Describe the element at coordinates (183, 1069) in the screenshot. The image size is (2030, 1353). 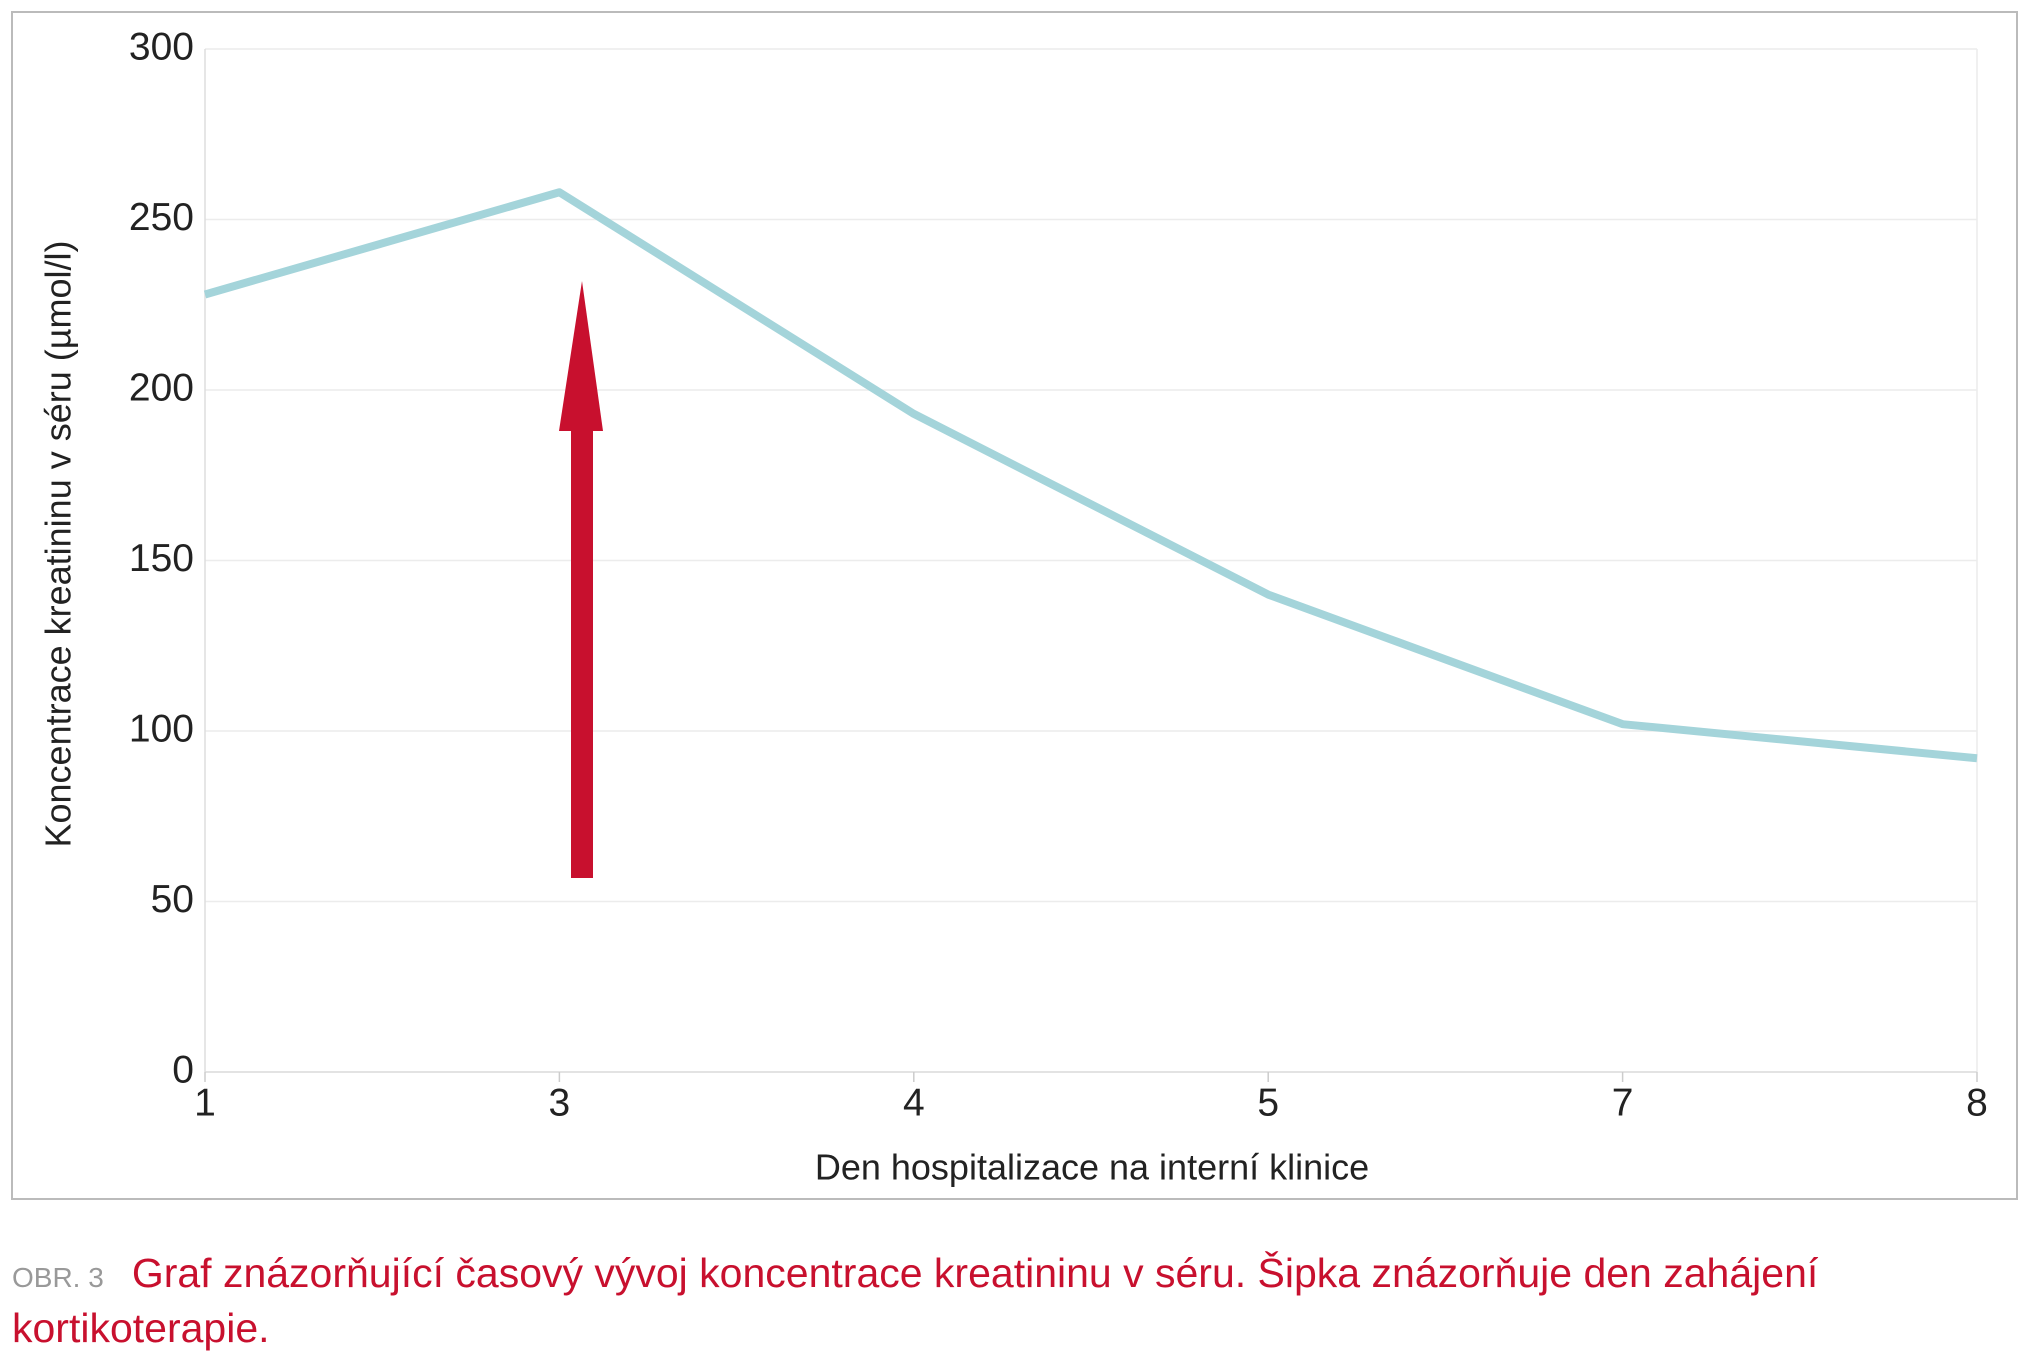
I see `y-tick-label: 0` at that location.